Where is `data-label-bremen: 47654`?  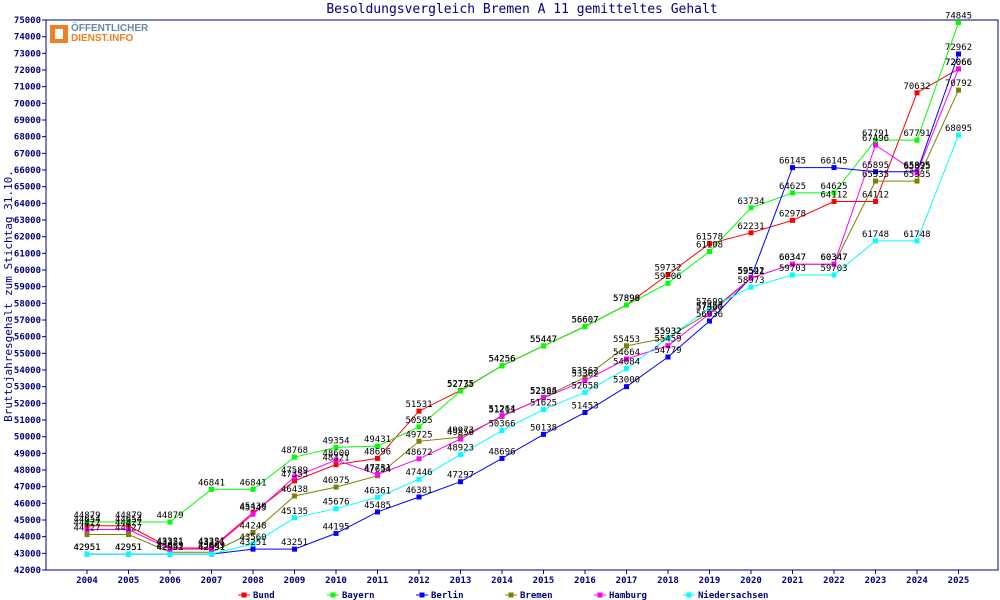 data-label-bremen: 47654 is located at coordinates (377, 470).